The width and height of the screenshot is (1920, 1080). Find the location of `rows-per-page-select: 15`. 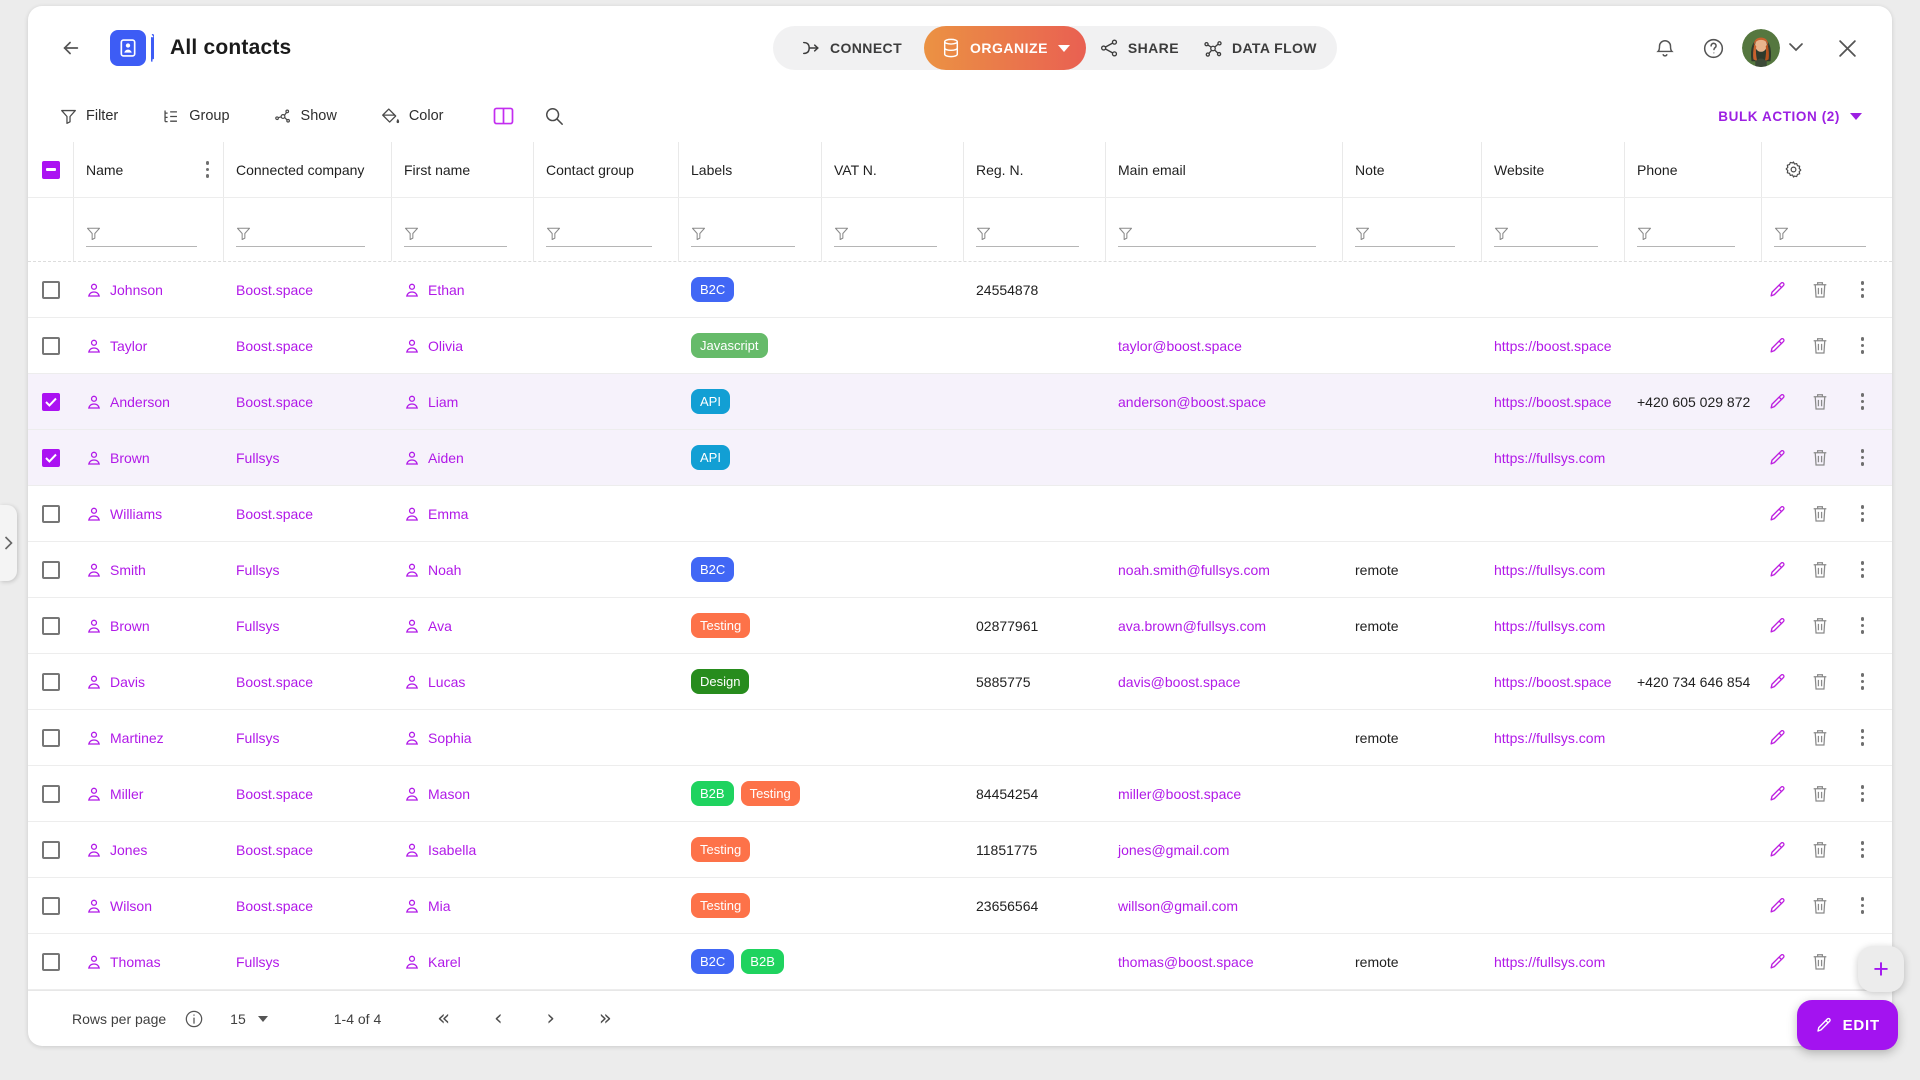

rows-per-page-select: 15 is located at coordinates (249, 1019).